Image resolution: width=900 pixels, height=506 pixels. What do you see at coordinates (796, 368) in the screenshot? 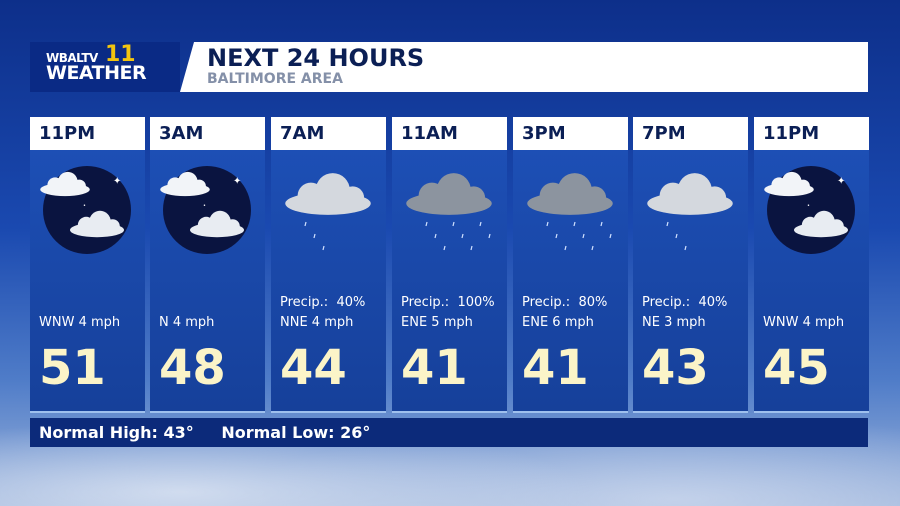
I see `temperature: 45` at bounding box center [796, 368].